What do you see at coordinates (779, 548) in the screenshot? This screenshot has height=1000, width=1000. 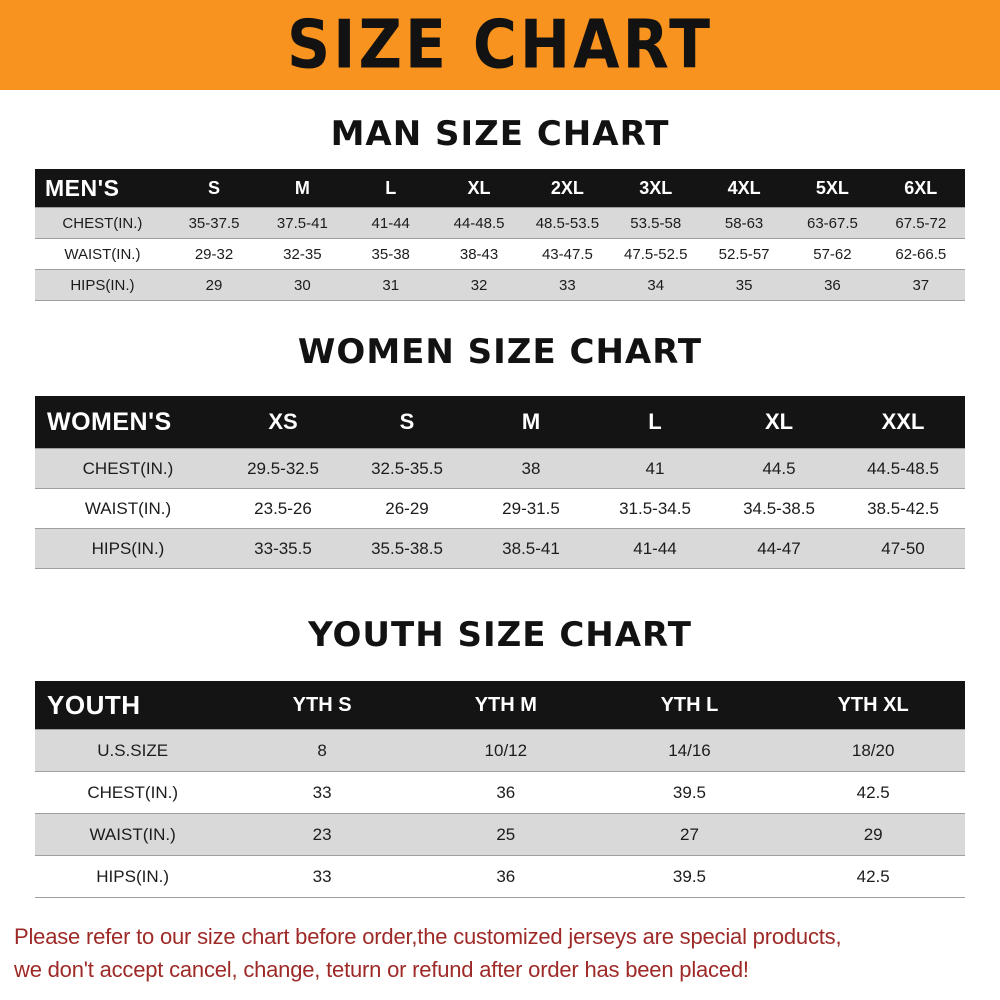 I see `table-cell: 44-47` at bounding box center [779, 548].